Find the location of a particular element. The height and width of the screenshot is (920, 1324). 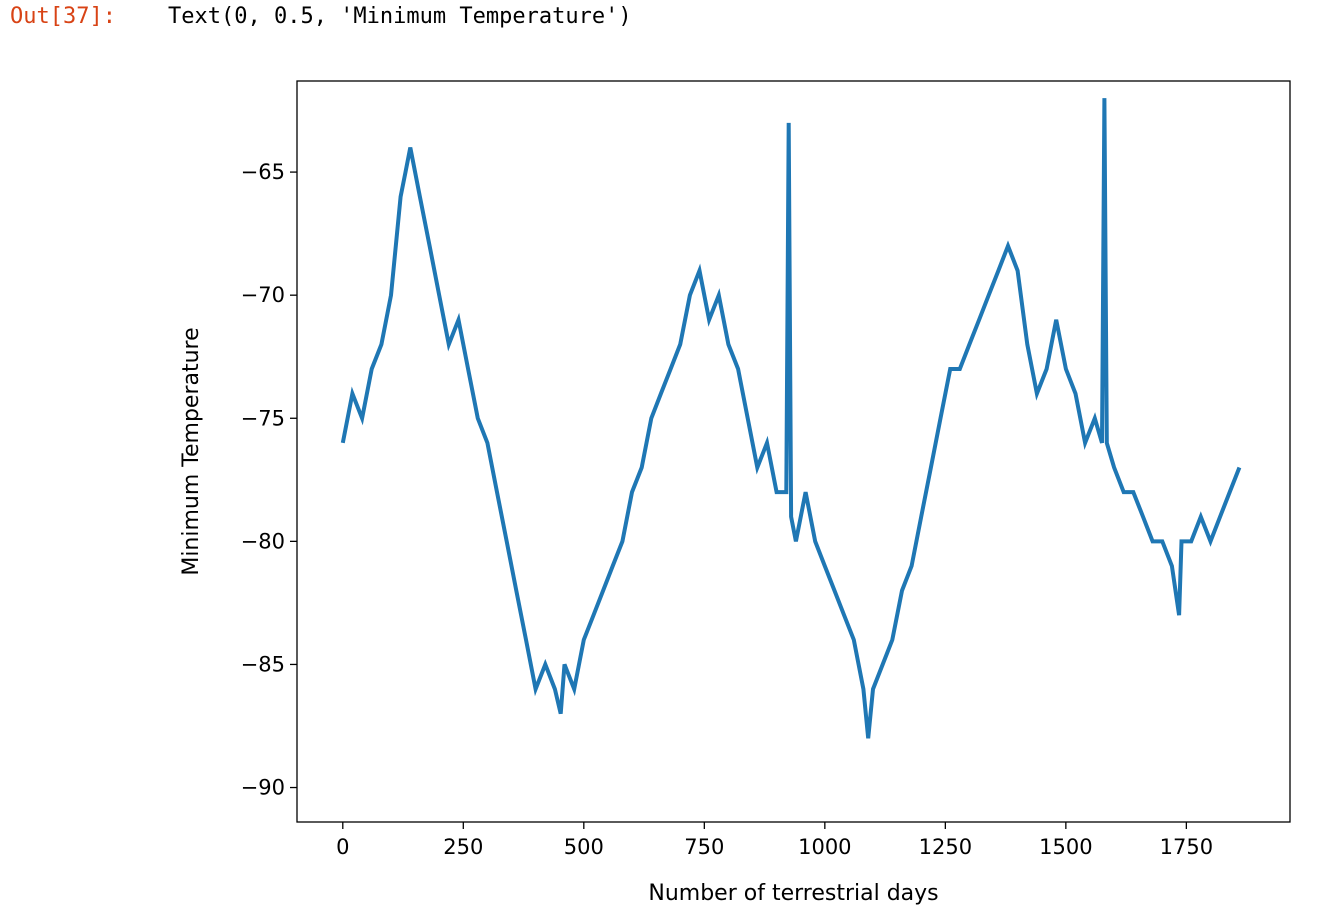

x-tick-label: 1250 is located at coordinates (945, 847).